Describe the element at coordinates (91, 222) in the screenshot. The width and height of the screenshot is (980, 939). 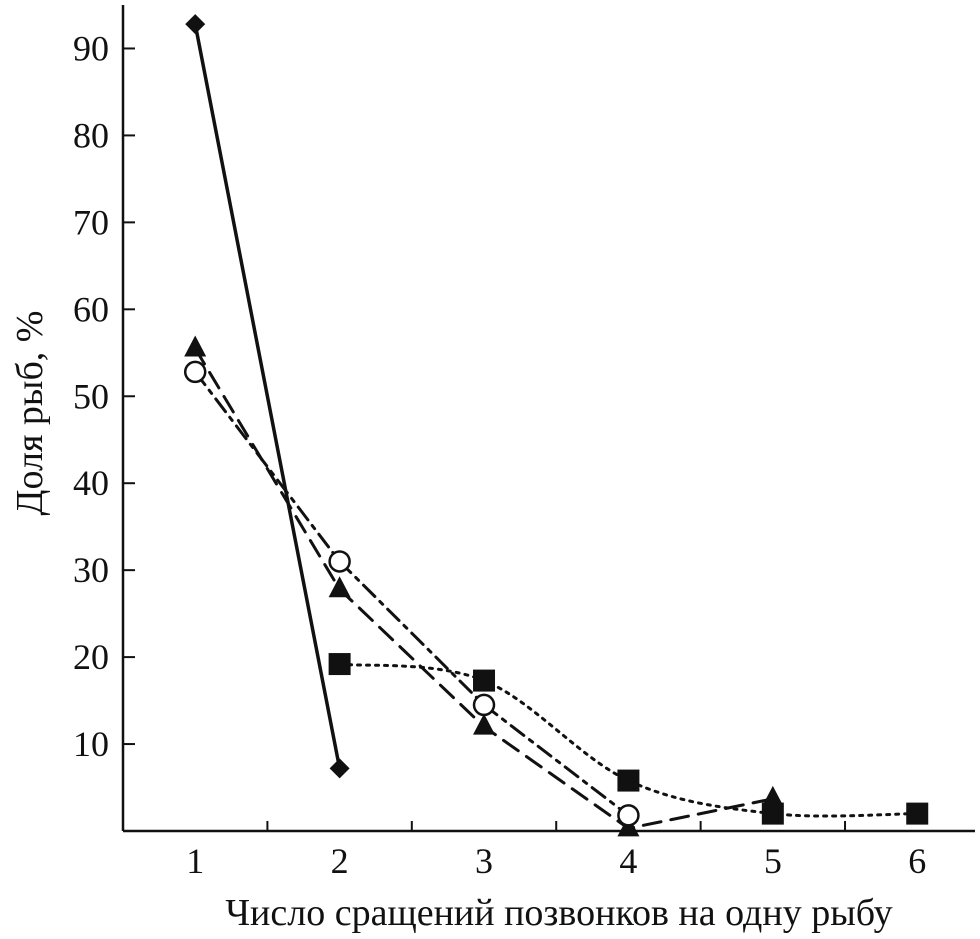
I see `y-tick-label: 70` at that location.